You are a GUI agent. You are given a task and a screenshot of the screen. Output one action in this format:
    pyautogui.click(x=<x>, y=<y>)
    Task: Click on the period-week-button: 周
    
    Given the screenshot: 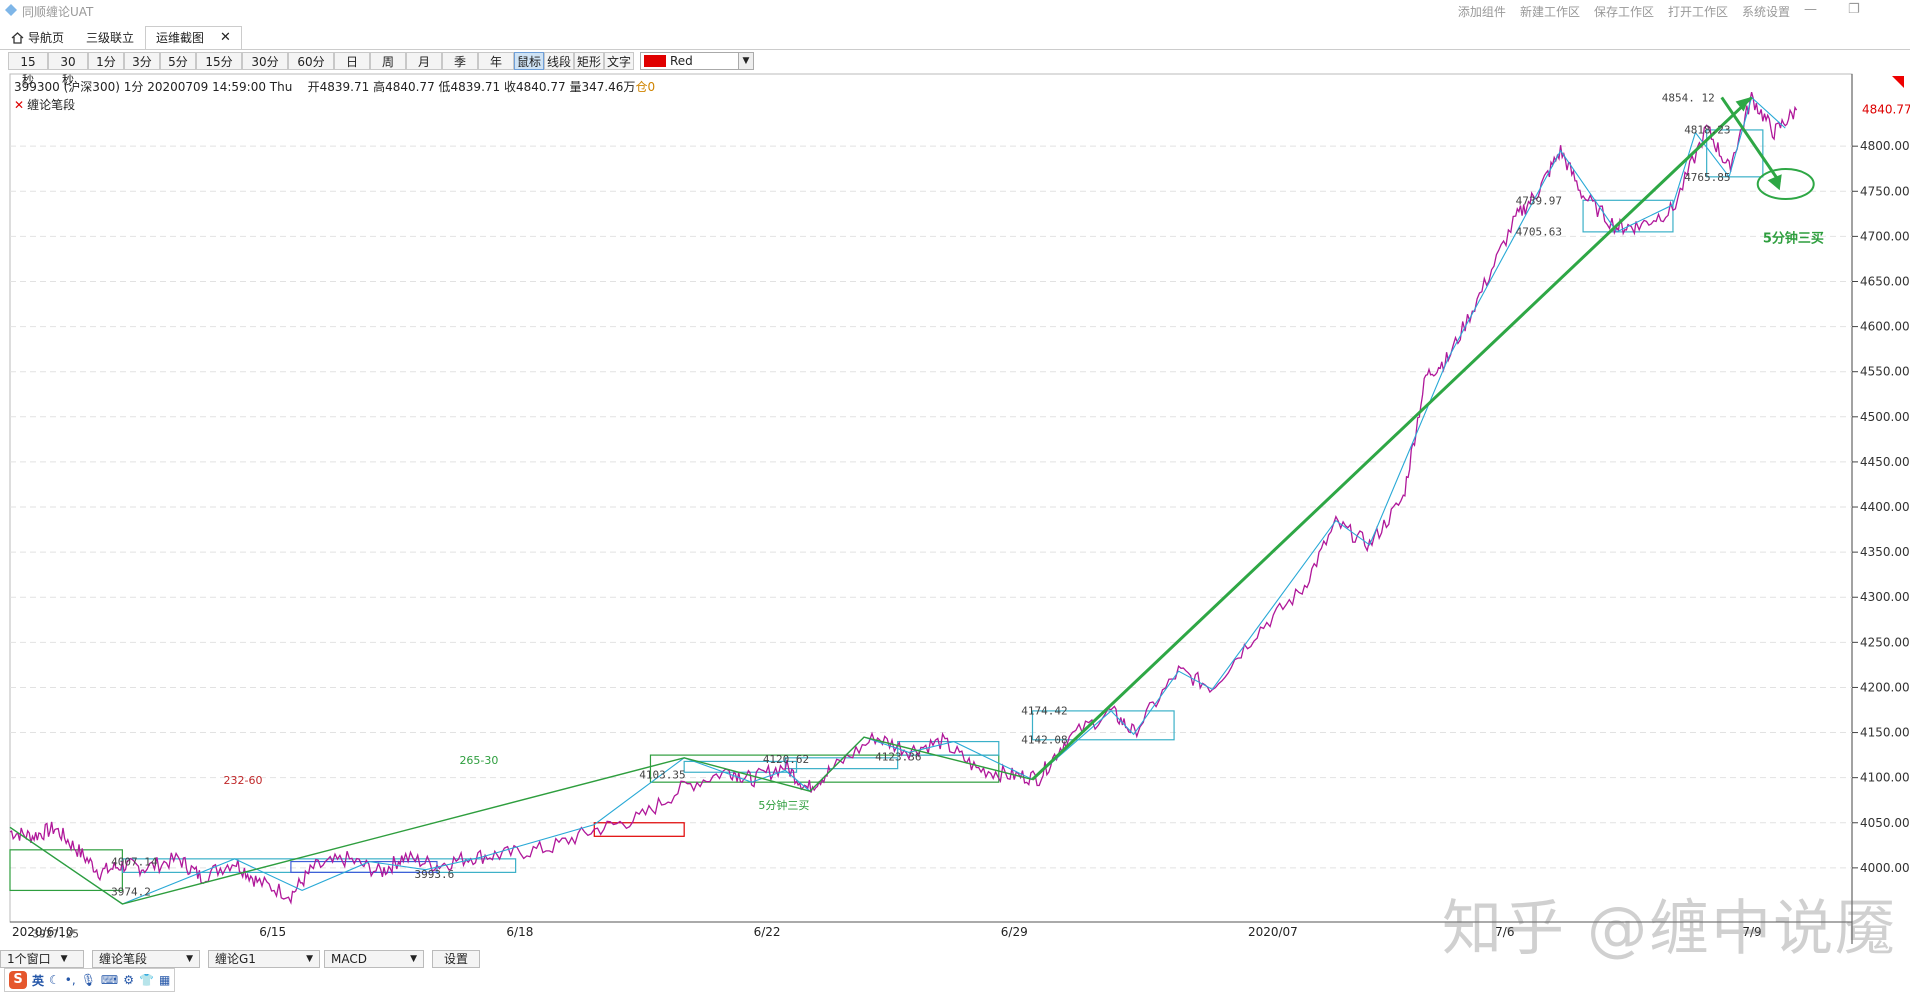 What is the action you would take?
    pyautogui.click(x=388, y=61)
    